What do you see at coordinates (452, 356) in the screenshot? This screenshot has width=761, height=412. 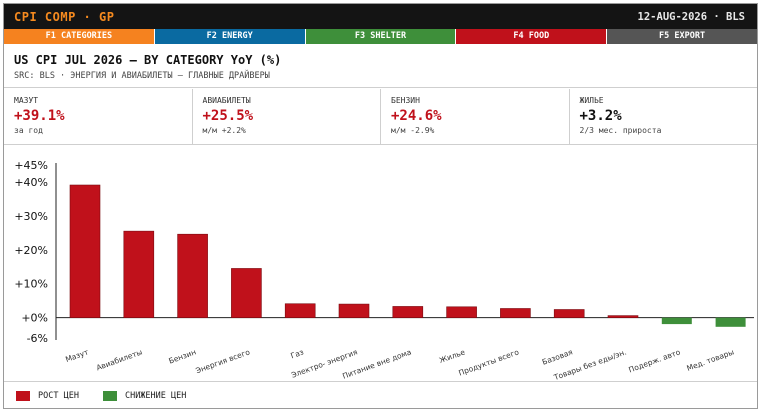 I see `x-tick-label: Жилье` at bounding box center [452, 356].